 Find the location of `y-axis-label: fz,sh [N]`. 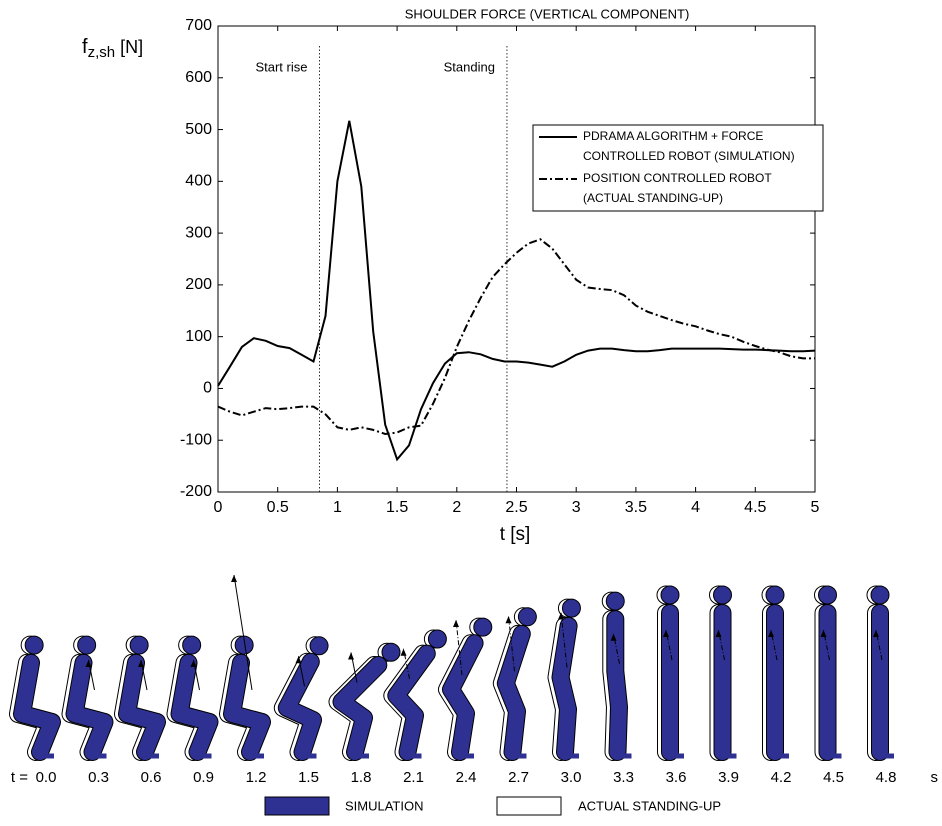

y-axis-label: fz,sh [N] is located at coordinates (112, 48).